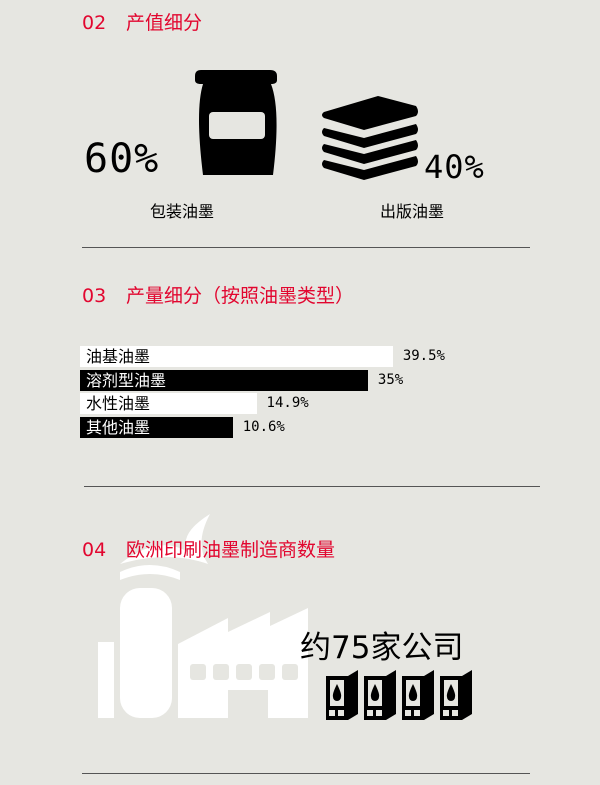 Image resolution: width=600 pixels, height=785 pixels. What do you see at coordinates (156, 427) in the screenshot?
I see `bar-3: 其他油墨` at bounding box center [156, 427].